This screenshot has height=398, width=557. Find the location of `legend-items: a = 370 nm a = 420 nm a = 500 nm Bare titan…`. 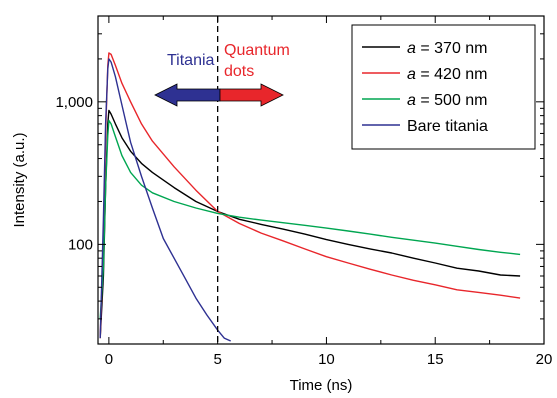

legend-items: a = 370 nm a = 420 nm a = 500 nm Bare titan… is located at coordinates (425, 87).